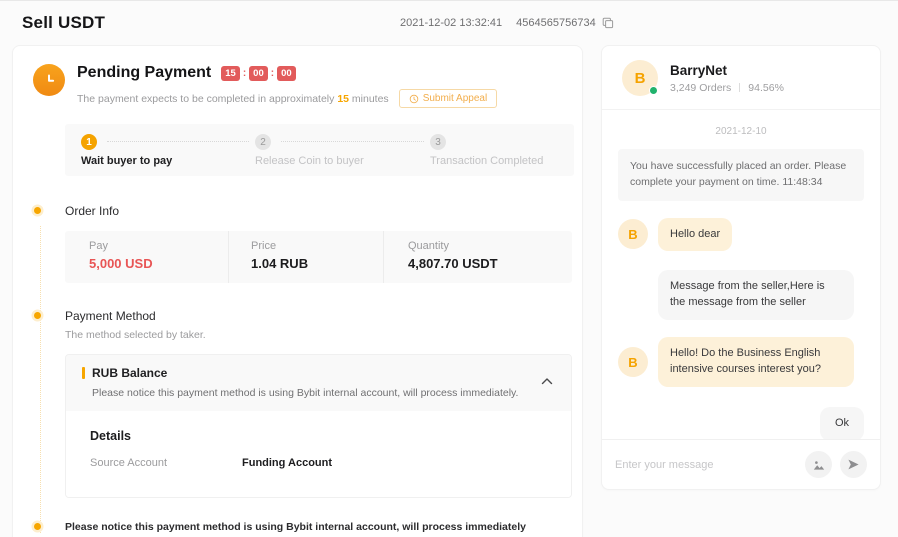  I want to click on chat-message-outgoing: Ok, so click(741, 423).